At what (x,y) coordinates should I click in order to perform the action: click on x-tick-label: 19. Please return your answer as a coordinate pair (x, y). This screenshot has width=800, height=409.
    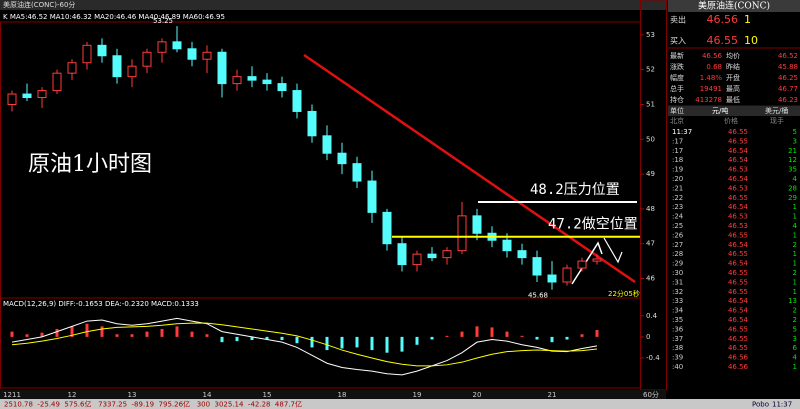
    Looking at the image, I should click on (417, 395).